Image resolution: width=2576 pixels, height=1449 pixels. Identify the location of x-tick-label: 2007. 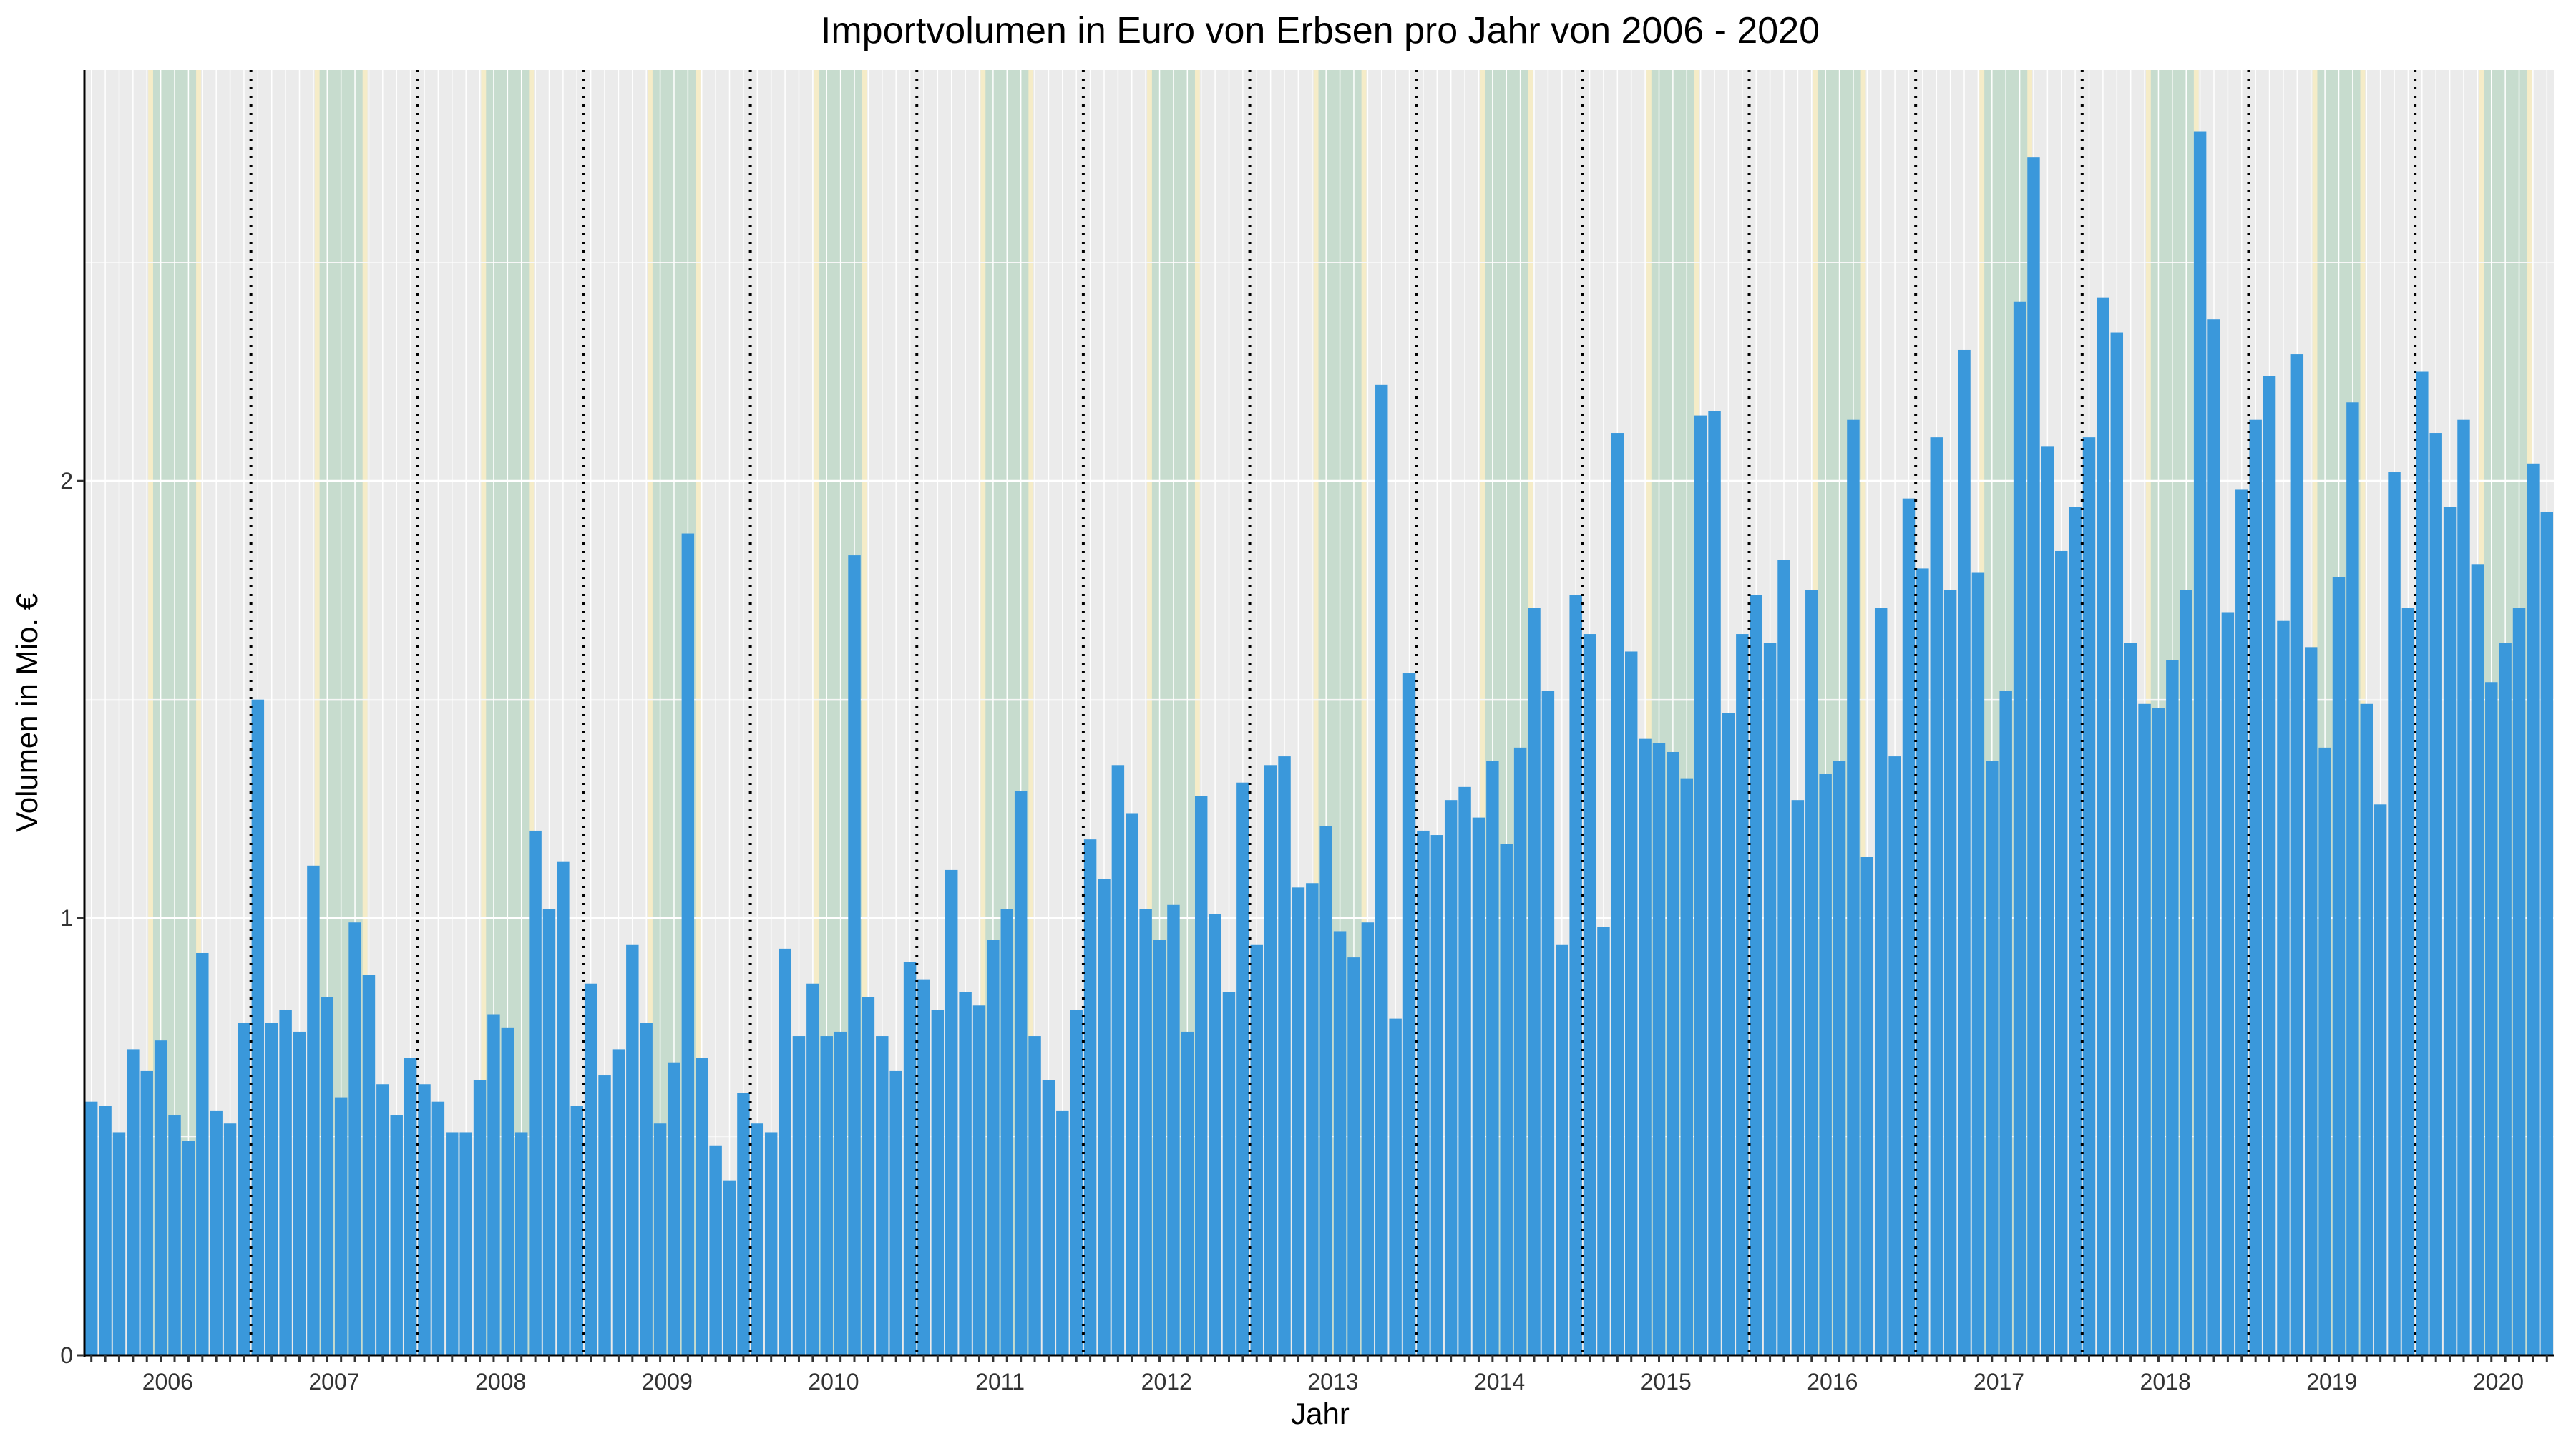
(333, 1382).